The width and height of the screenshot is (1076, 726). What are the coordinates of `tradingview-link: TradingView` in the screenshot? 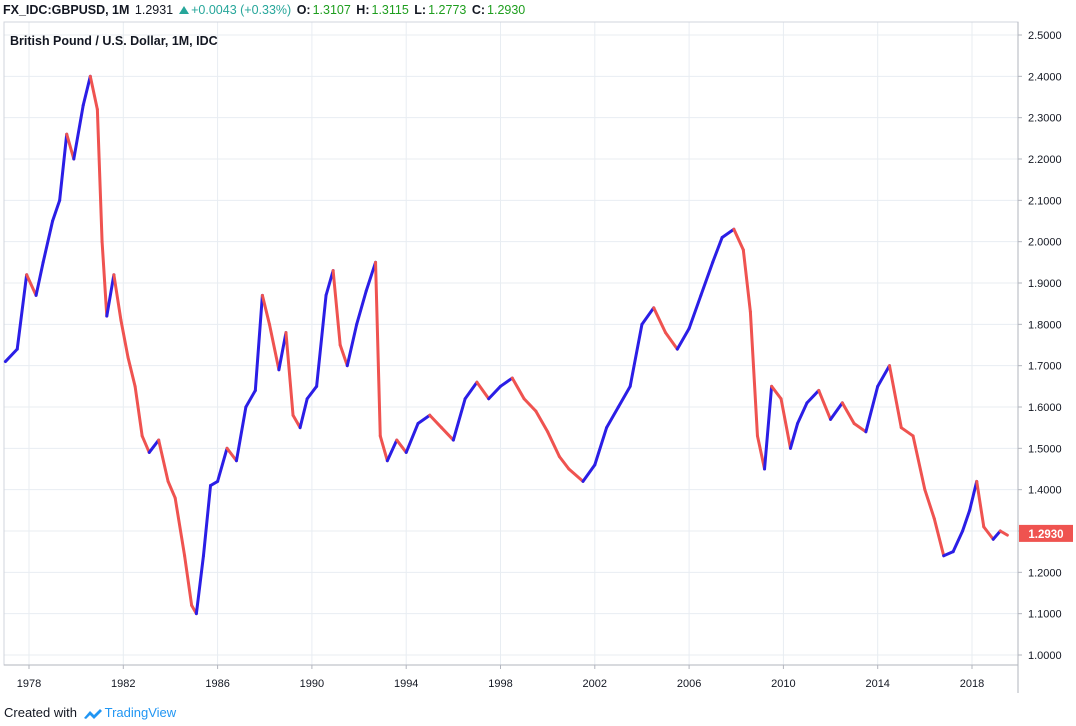 It's located at (140, 712).